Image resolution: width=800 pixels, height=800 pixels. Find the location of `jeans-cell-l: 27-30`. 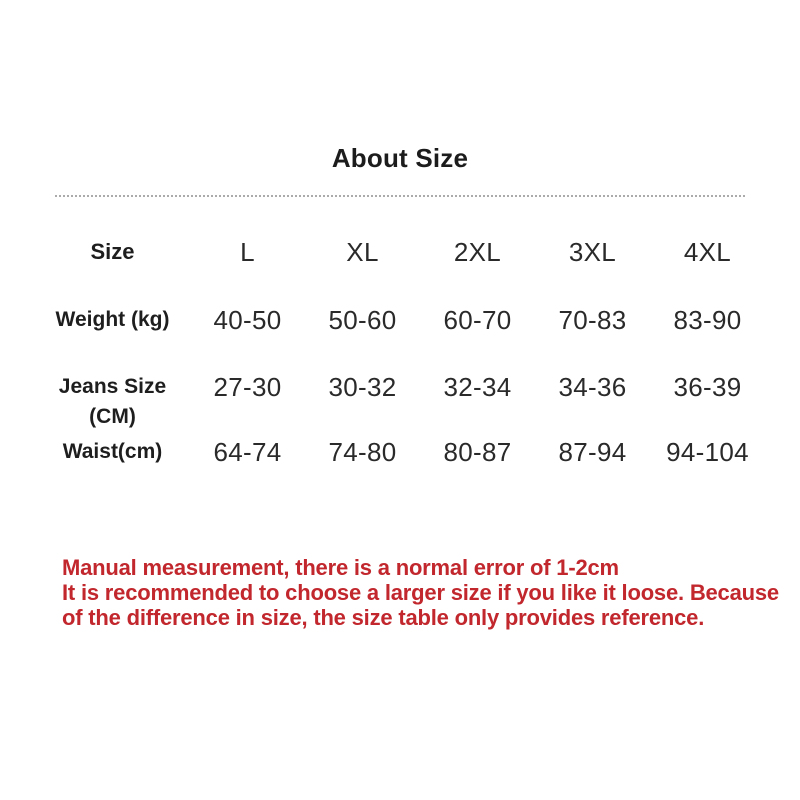

jeans-cell-l: 27-30 is located at coordinates (247, 387).